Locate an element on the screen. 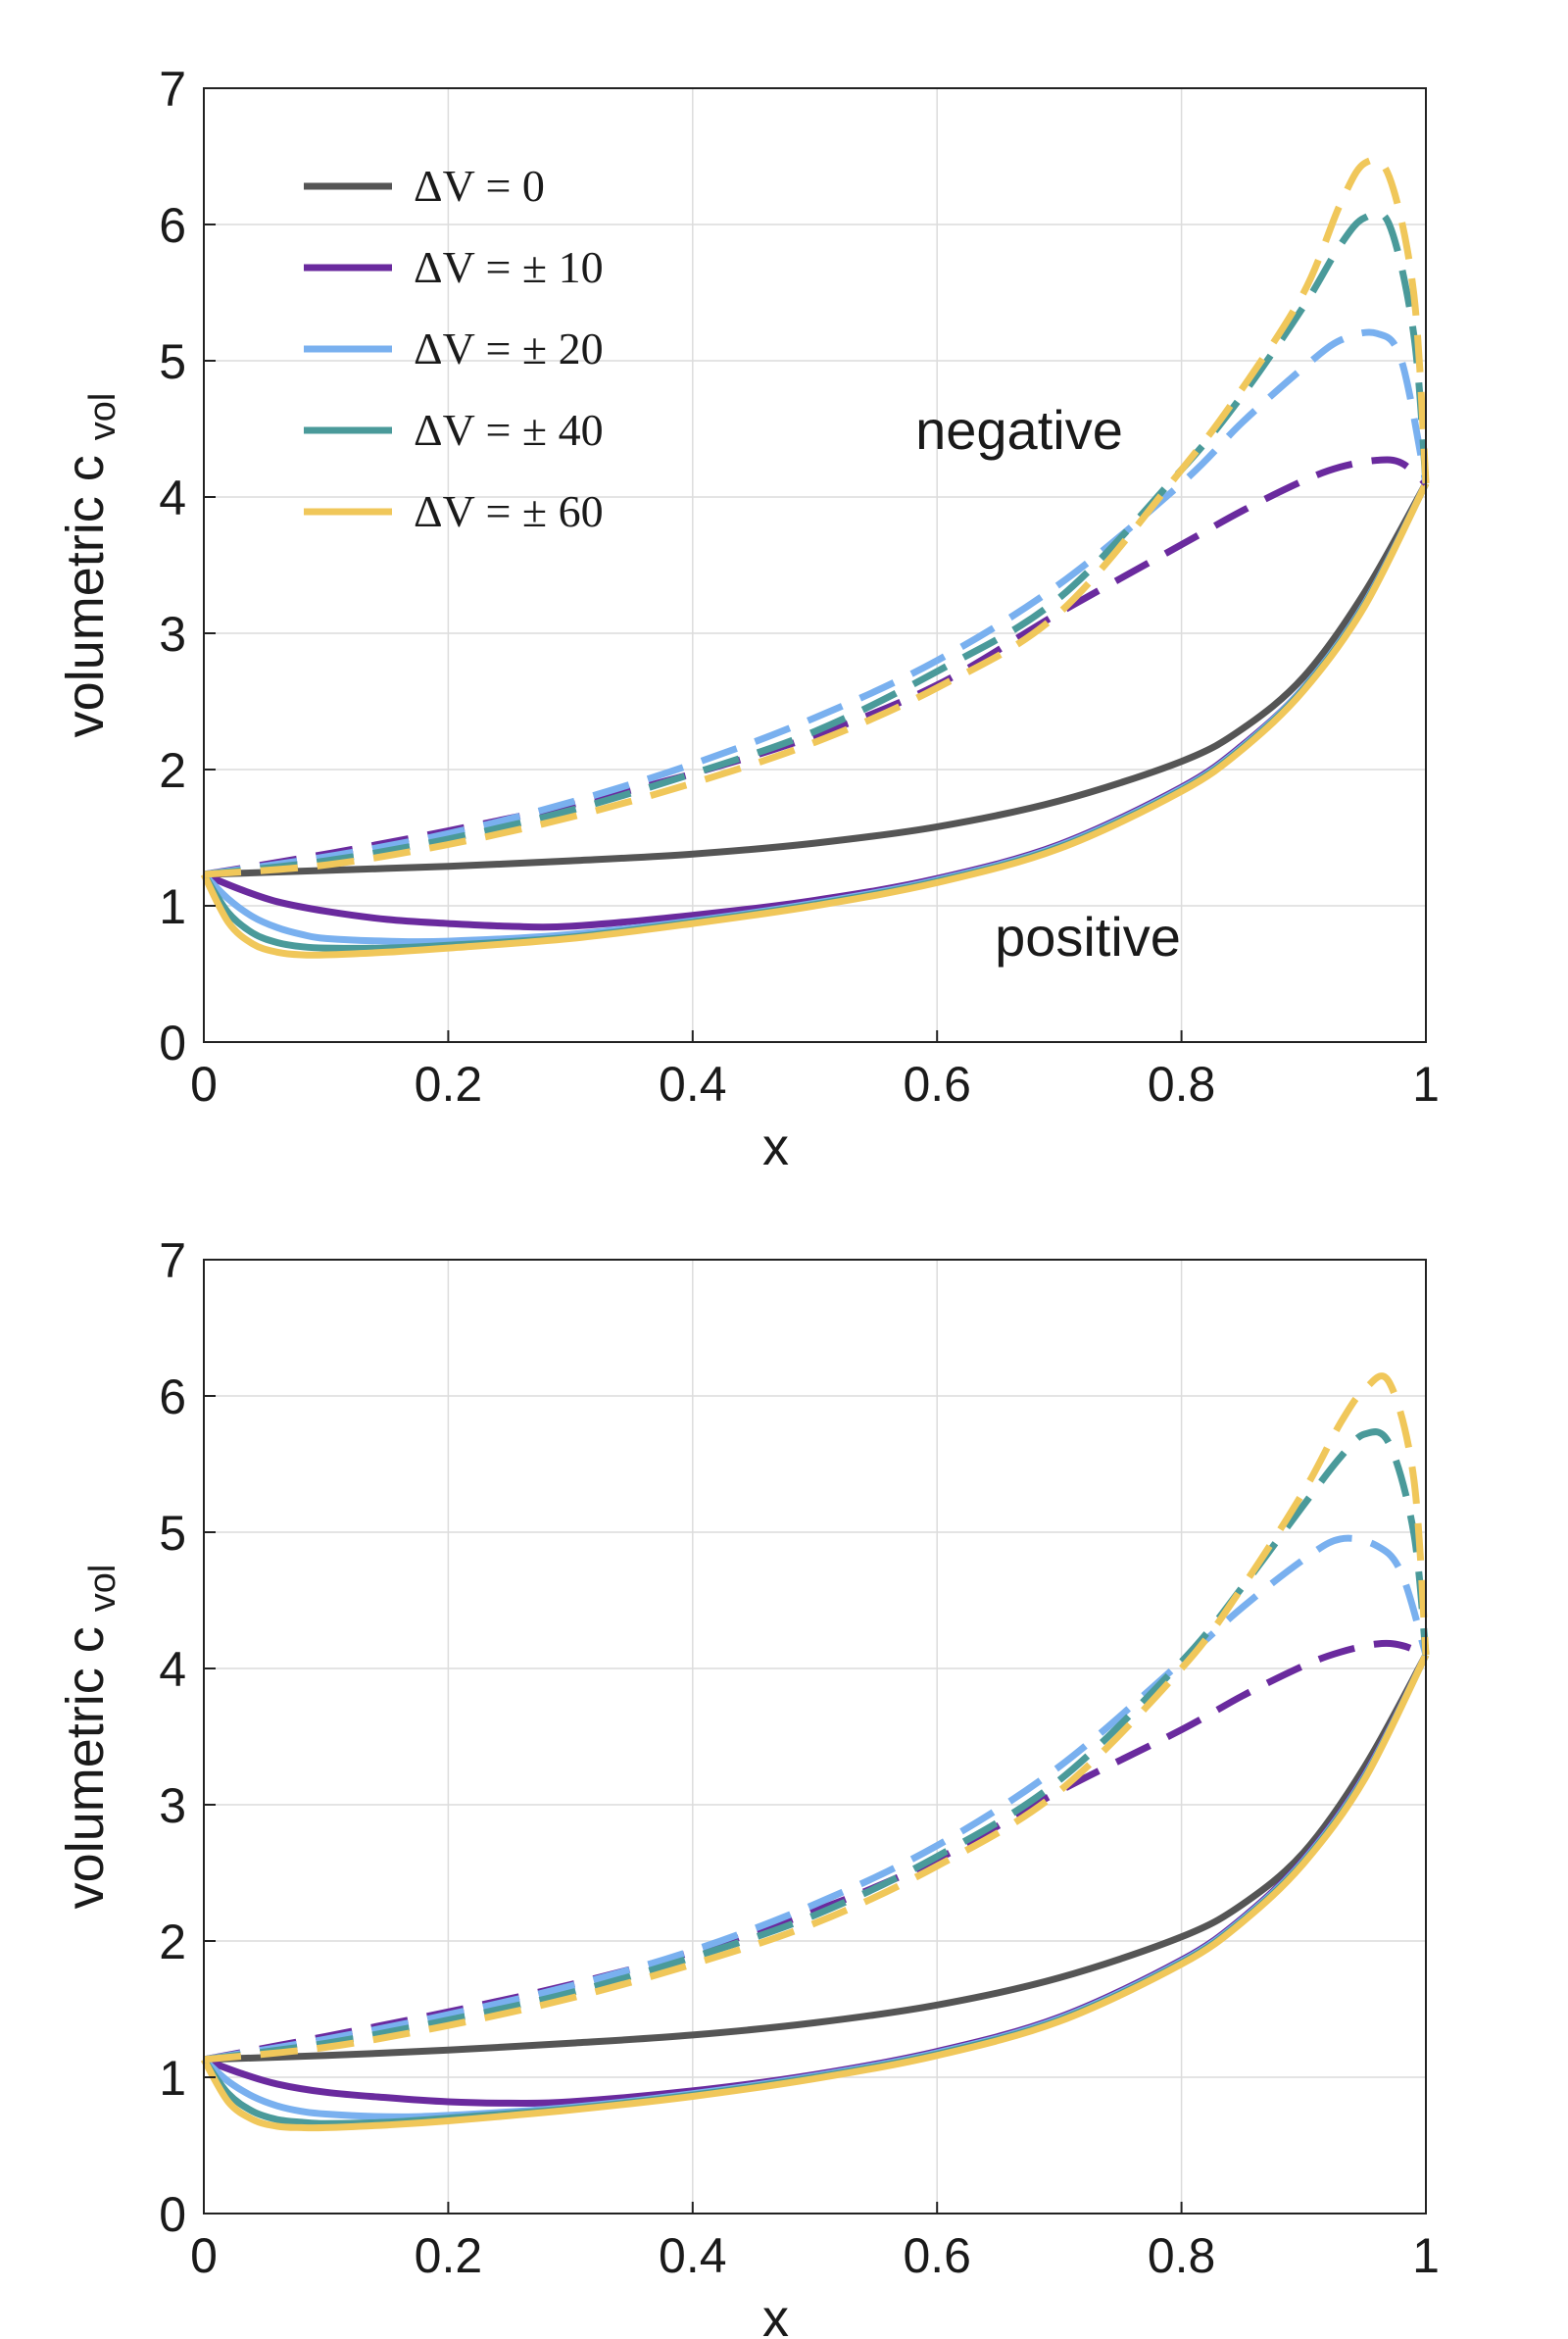 This screenshot has height=2339, width=1568. legend-label: ΔV = ± 60 is located at coordinates (509, 511).